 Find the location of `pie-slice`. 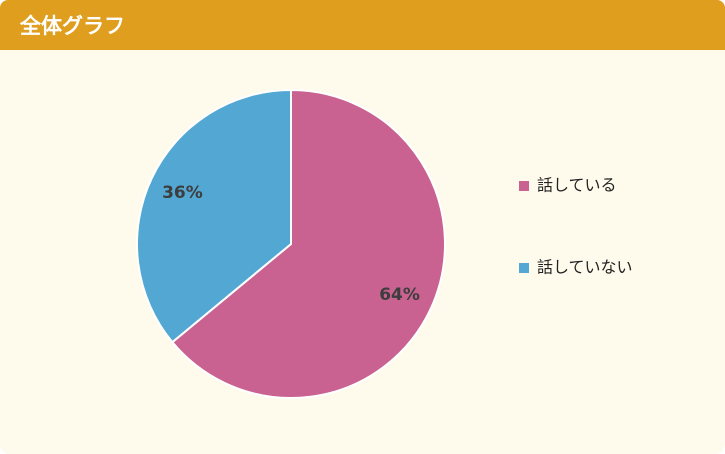

pie-slice is located at coordinates (214, 216).